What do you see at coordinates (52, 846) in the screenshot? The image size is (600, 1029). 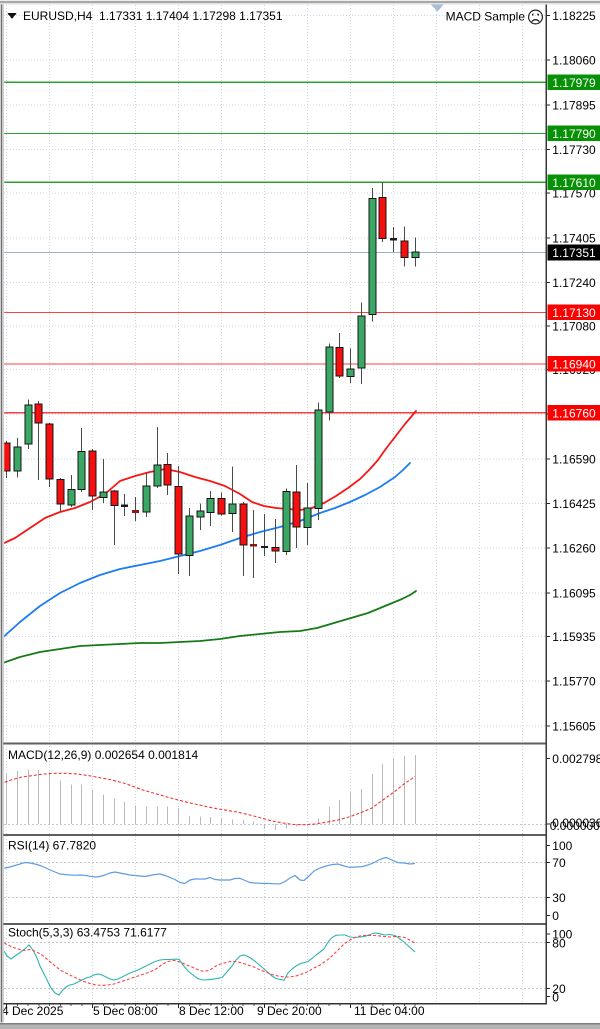 I see `svg-text: RSI(14) 67.7820` at bounding box center [52, 846].